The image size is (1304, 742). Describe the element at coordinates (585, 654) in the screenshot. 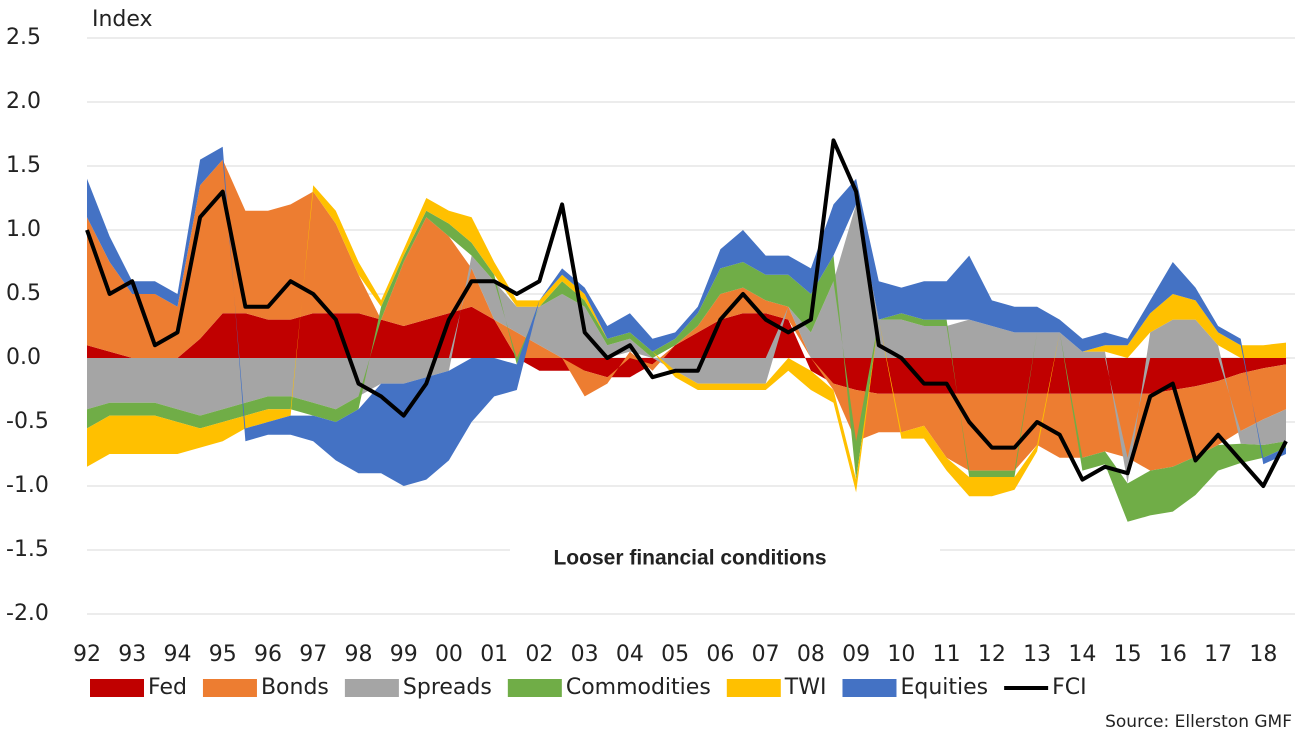

I see `x-tick-label: 03` at that location.